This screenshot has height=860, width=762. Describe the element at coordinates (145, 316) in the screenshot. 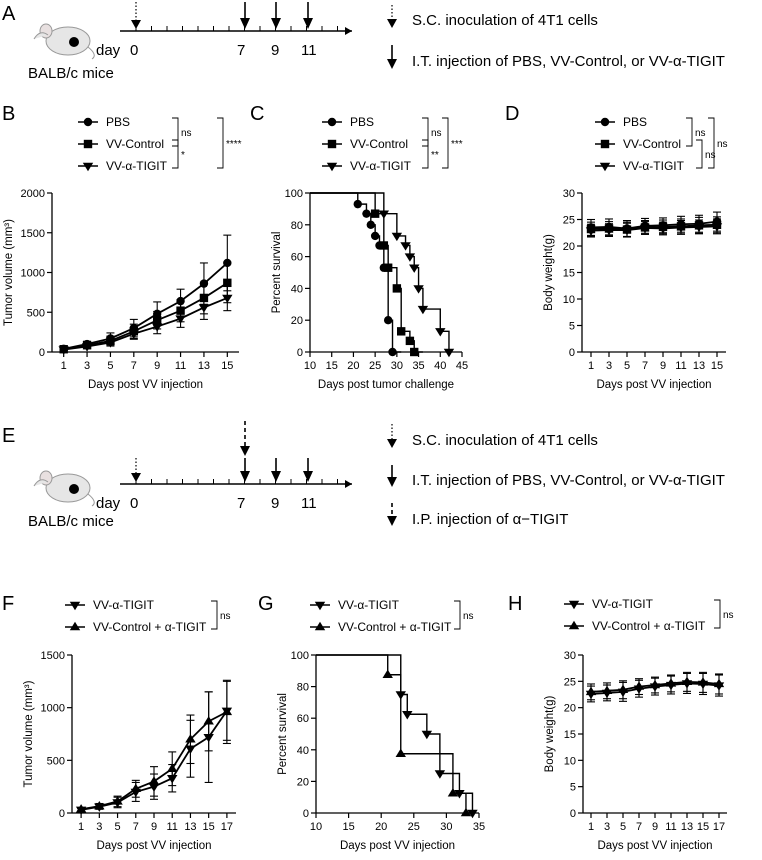

I see `series-line` at that location.